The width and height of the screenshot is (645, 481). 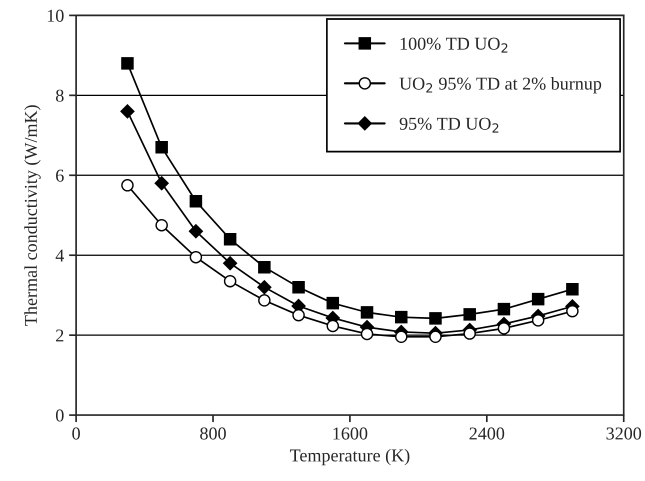 I want to click on y-tick-label: 6, so click(x=60, y=176).